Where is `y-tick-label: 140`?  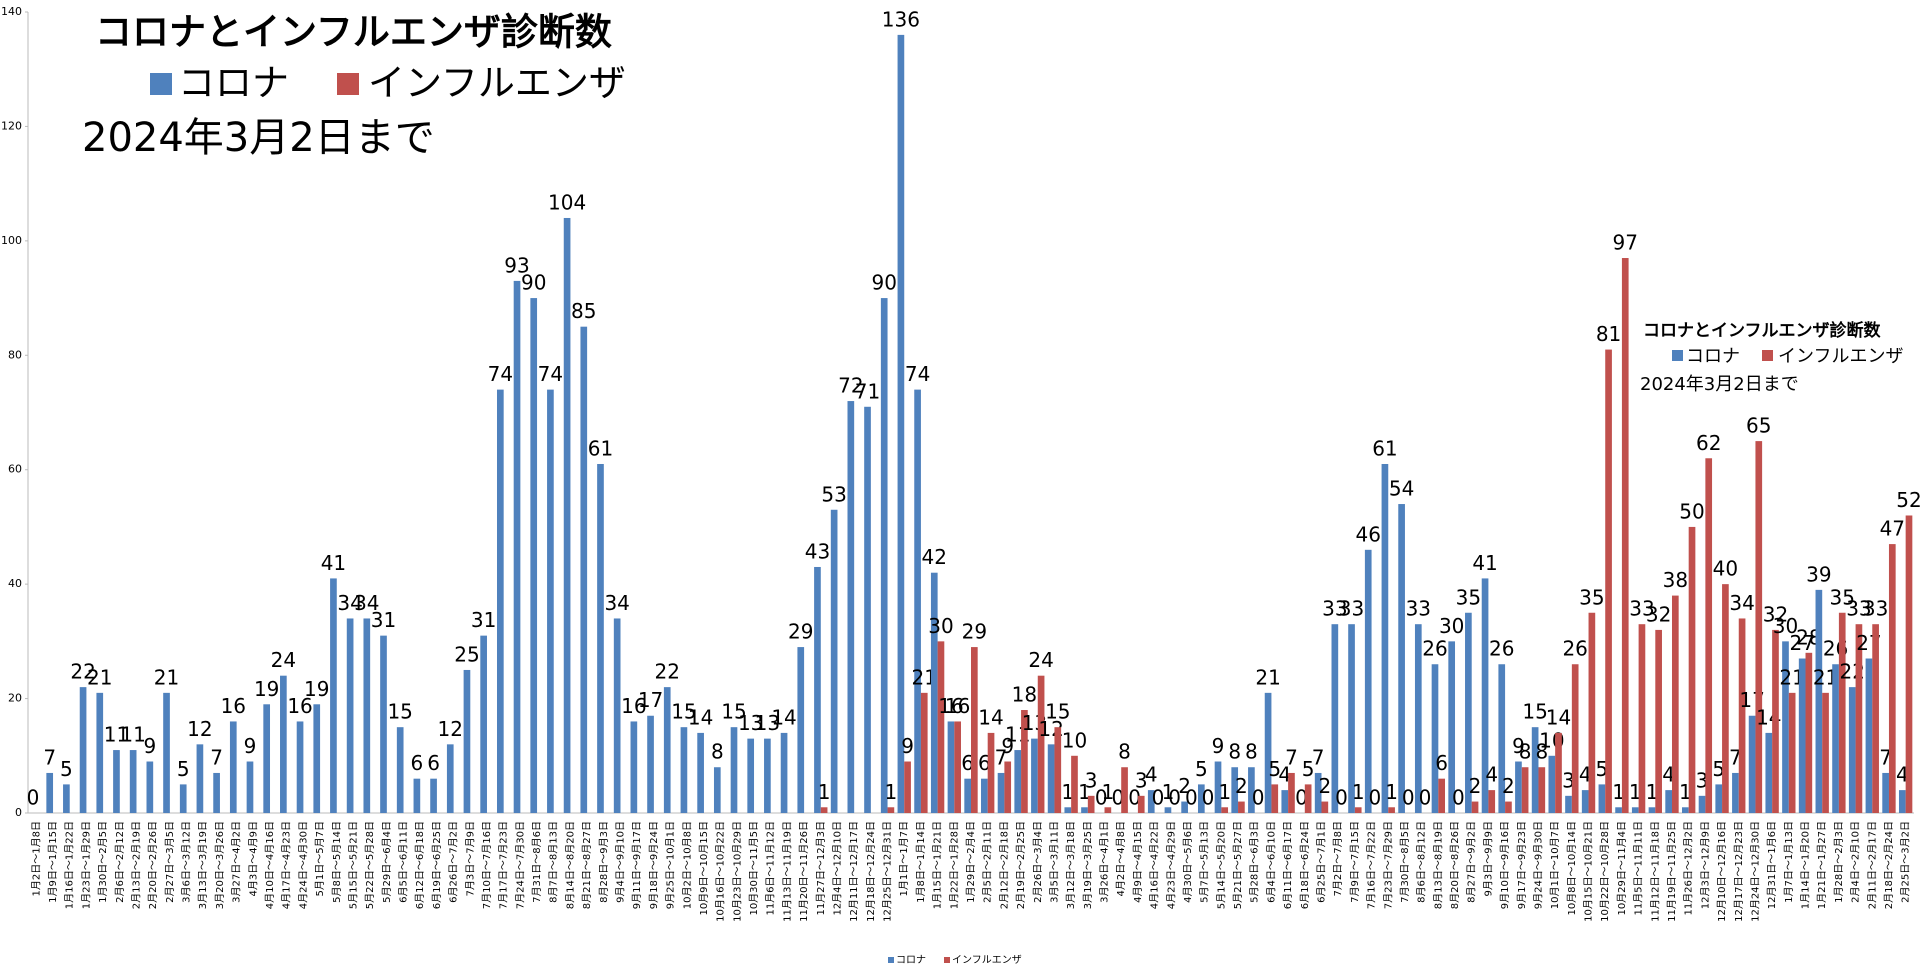 y-tick-label: 140 is located at coordinates (11, 11).